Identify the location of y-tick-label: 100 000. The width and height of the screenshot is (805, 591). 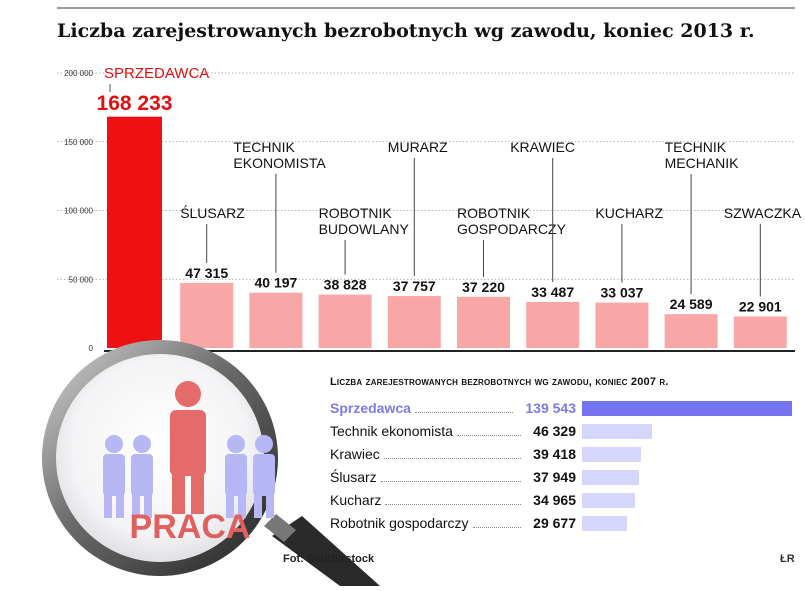
(78, 211).